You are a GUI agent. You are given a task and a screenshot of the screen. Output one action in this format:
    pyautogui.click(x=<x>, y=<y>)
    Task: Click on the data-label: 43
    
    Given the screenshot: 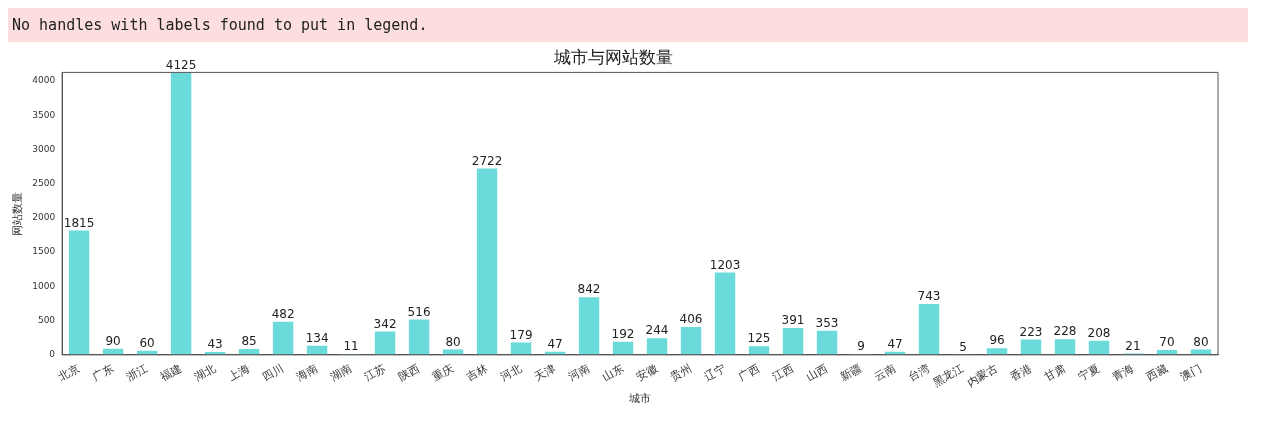 What is the action you would take?
    pyautogui.click(x=215, y=344)
    